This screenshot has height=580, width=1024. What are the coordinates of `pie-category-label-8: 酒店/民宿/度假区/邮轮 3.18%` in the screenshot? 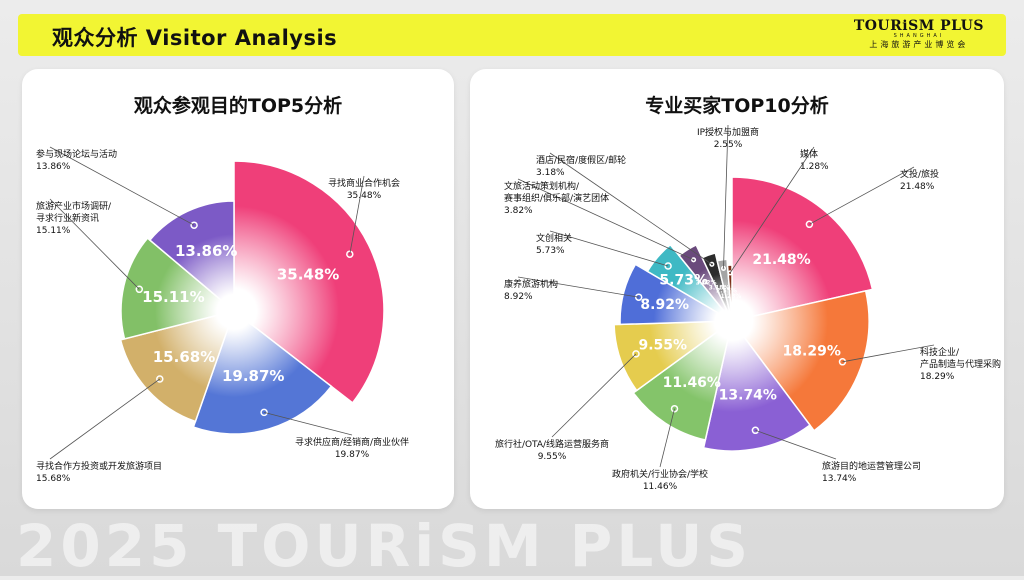 It's located at (581, 166).